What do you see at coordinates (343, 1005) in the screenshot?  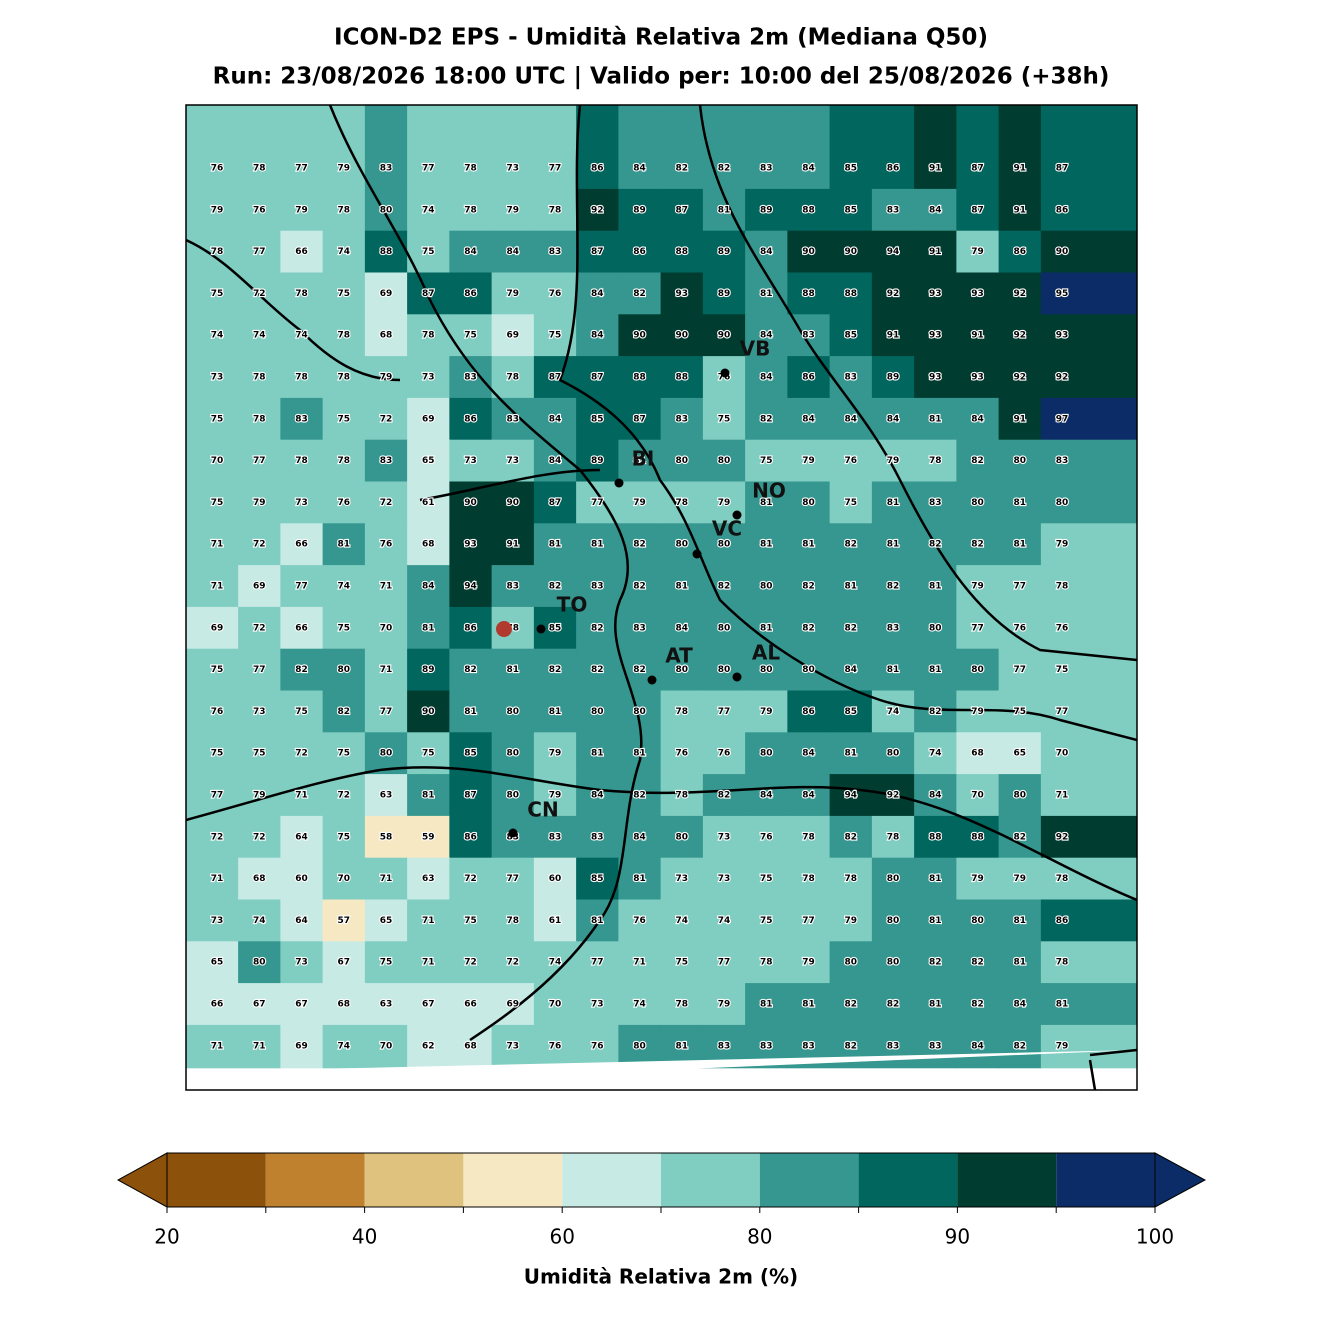 I see `grid-value: 68` at bounding box center [343, 1005].